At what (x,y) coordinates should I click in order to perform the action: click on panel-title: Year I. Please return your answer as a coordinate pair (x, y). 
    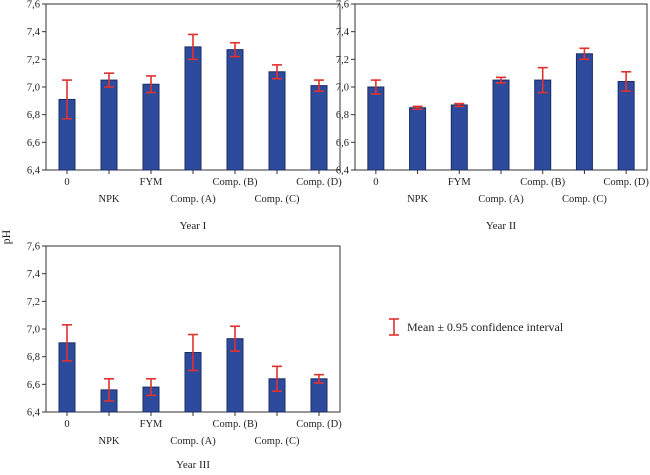
    Looking at the image, I should click on (193, 226).